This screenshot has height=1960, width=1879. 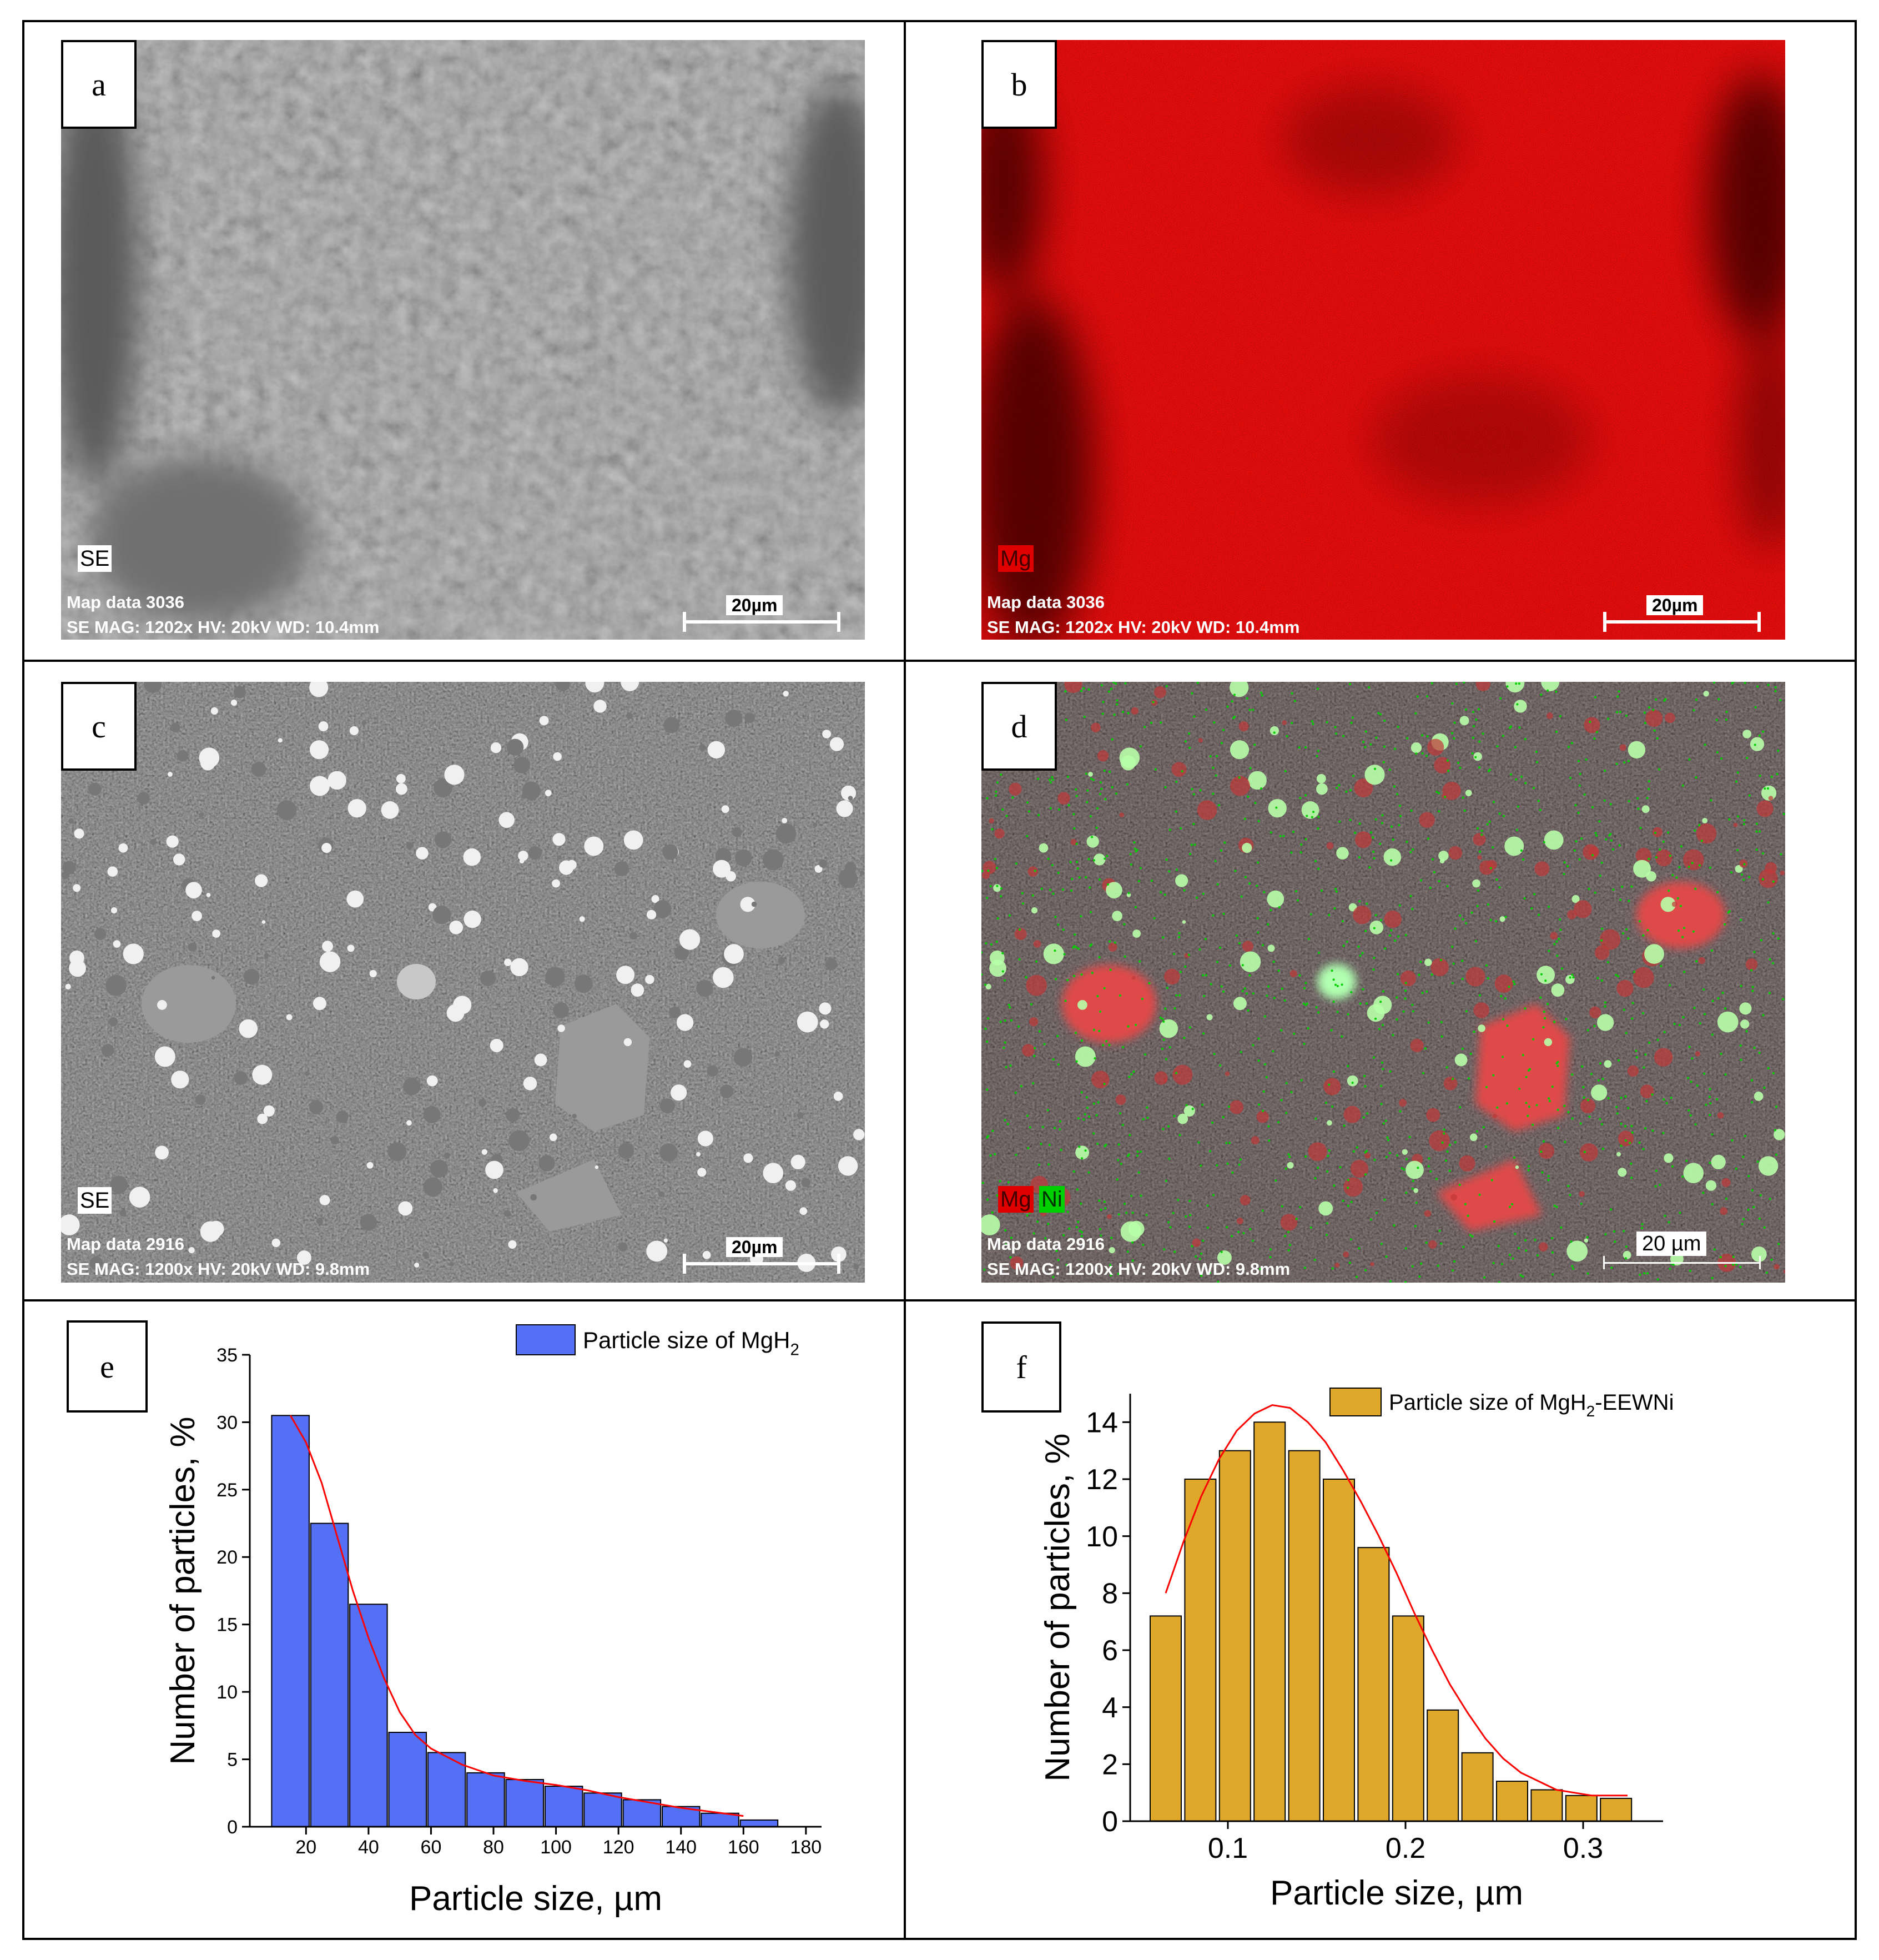 What do you see at coordinates (99, 727) in the screenshot?
I see `panel-c-letter: c` at bounding box center [99, 727].